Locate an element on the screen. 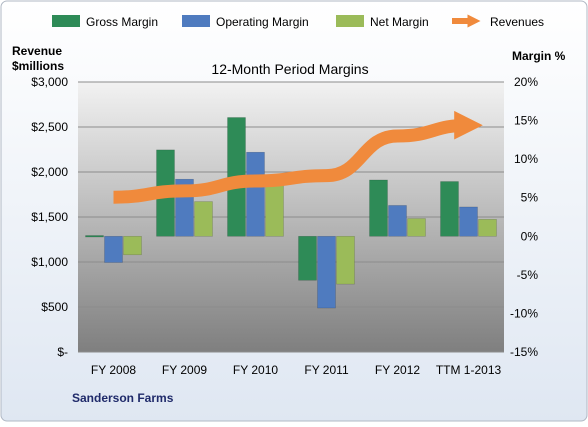 This screenshot has height=427, width=588. left-tick-label: $1,500 is located at coordinates (49, 217).